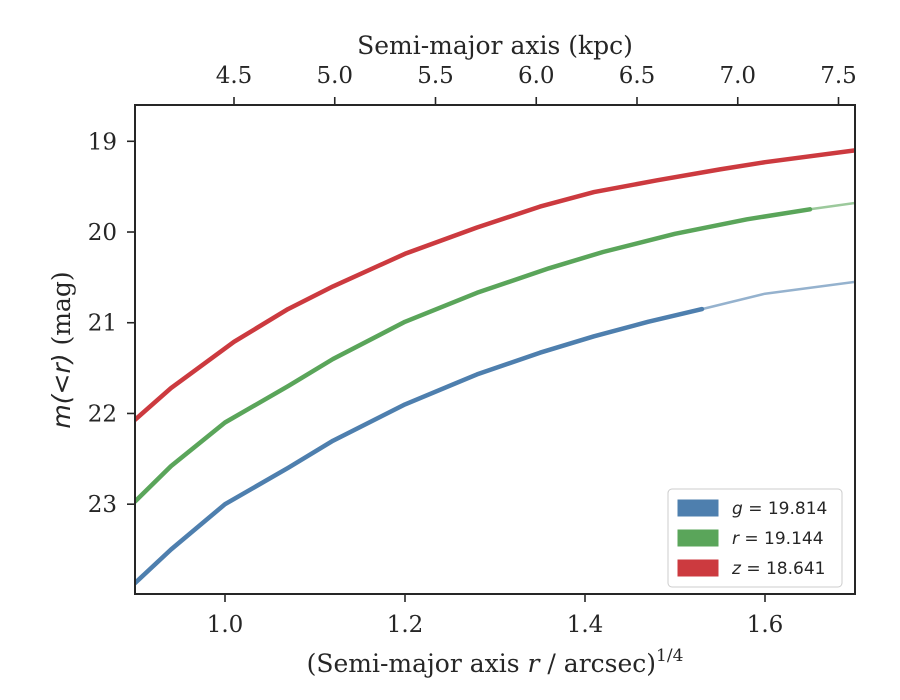  What do you see at coordinates (597, 663) in the screenshot?
I see `x-axis-title-suffix: / arcsec)` at bounding box center [597, 663].